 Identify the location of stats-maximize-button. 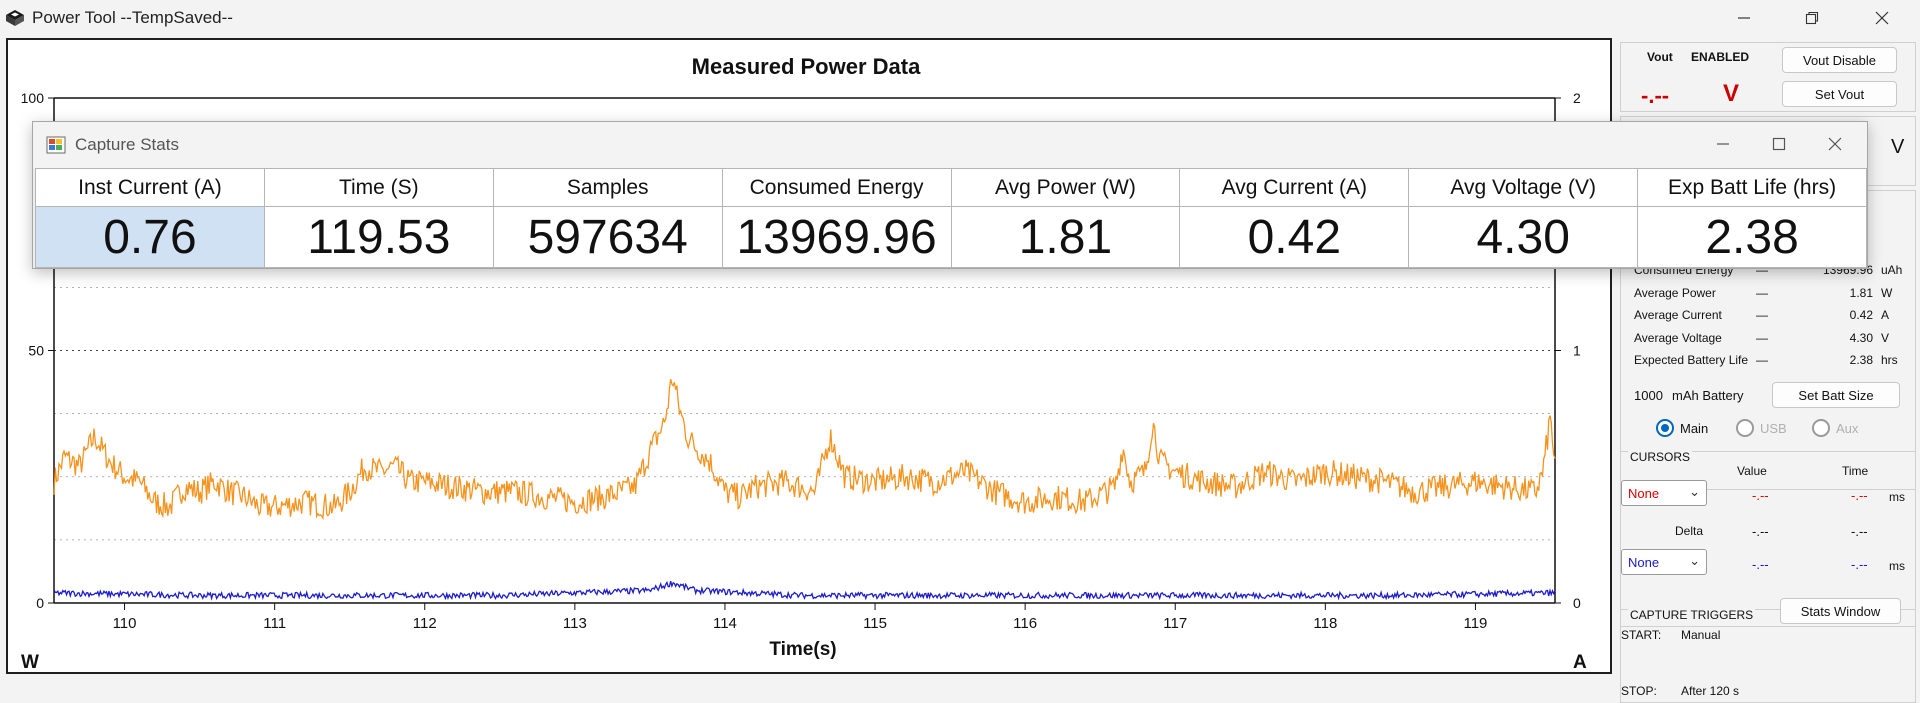
(1779, 144).